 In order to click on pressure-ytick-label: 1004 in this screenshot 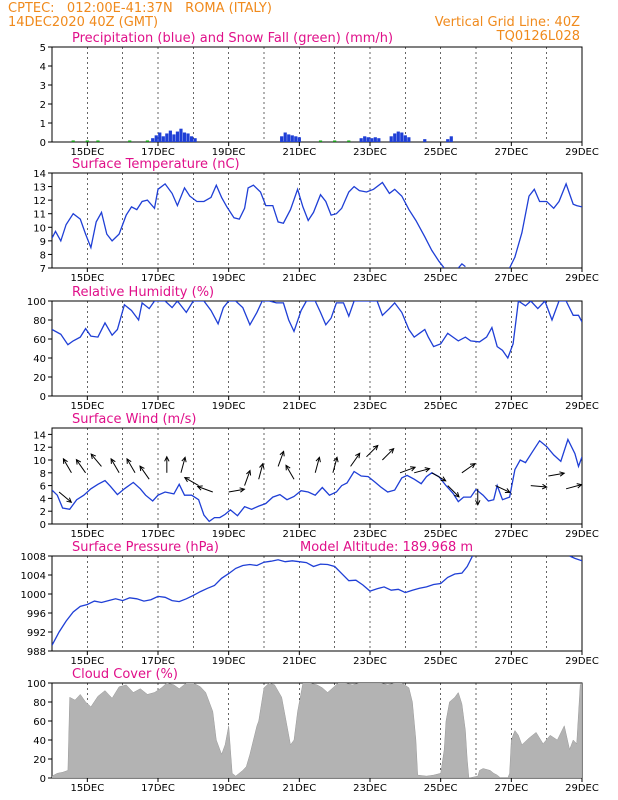, I will do `click(33, 576)`.